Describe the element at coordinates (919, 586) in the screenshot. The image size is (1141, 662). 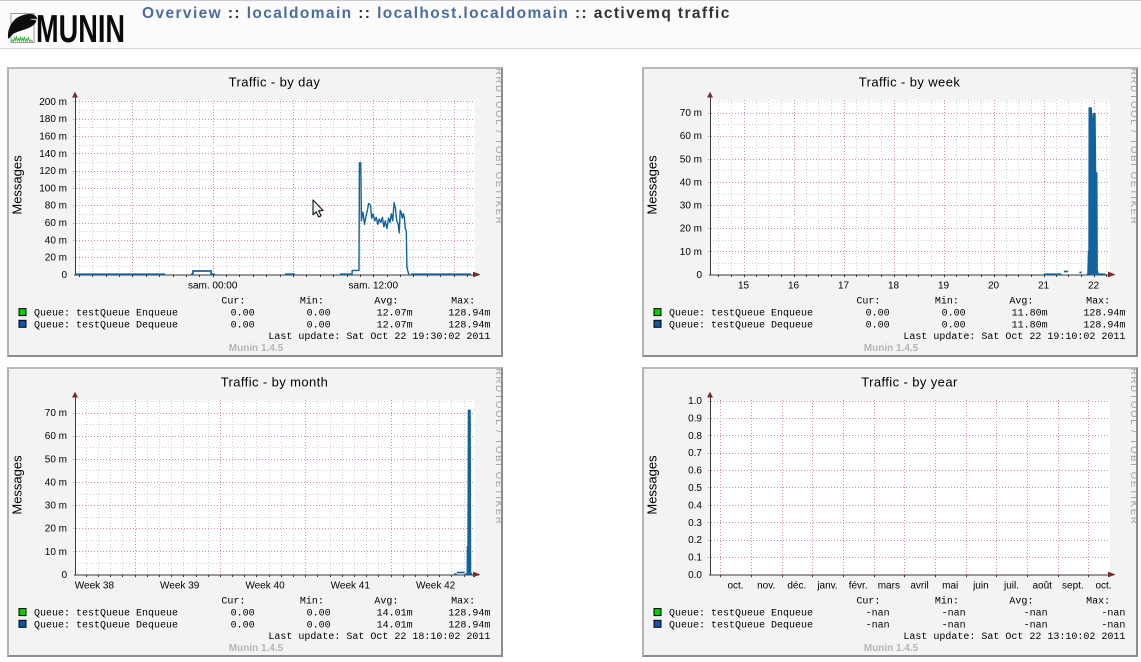
I see `svg-text: avril` at that location.